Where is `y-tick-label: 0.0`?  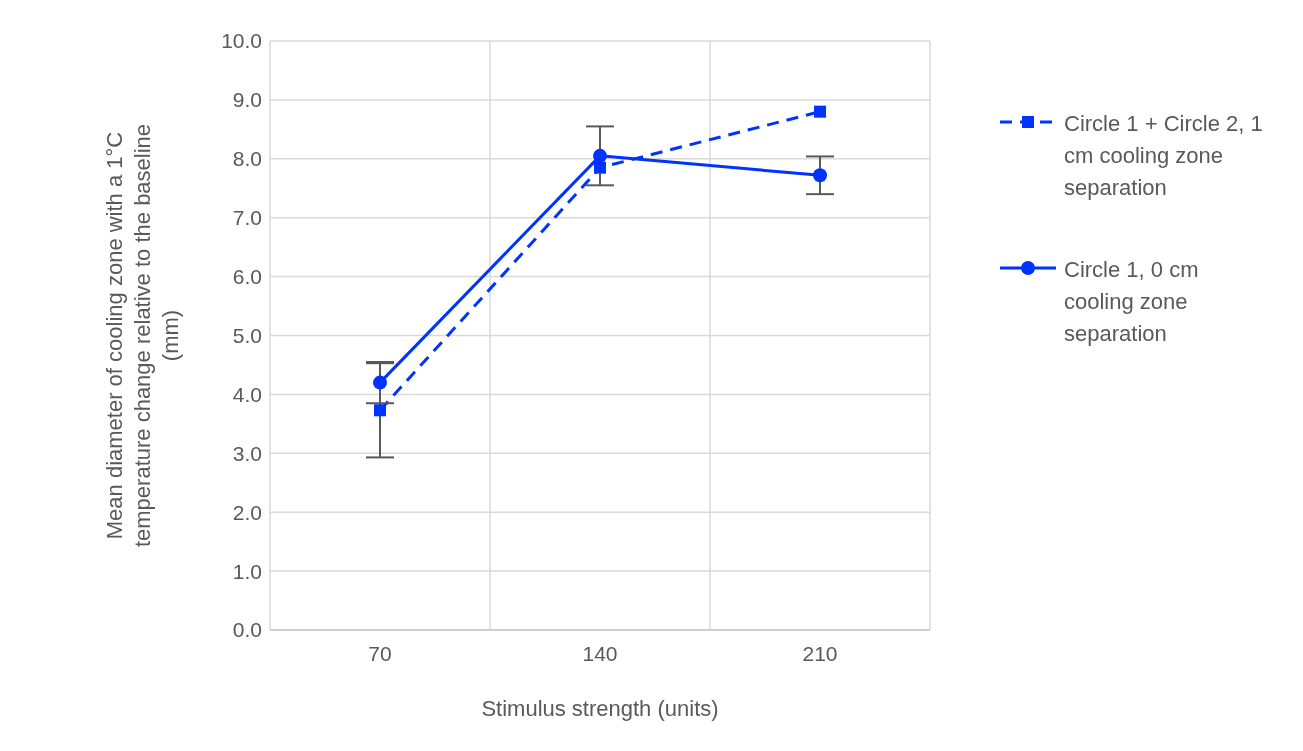
y-tick-label: 0.0 is located at coordinates (247, 630).